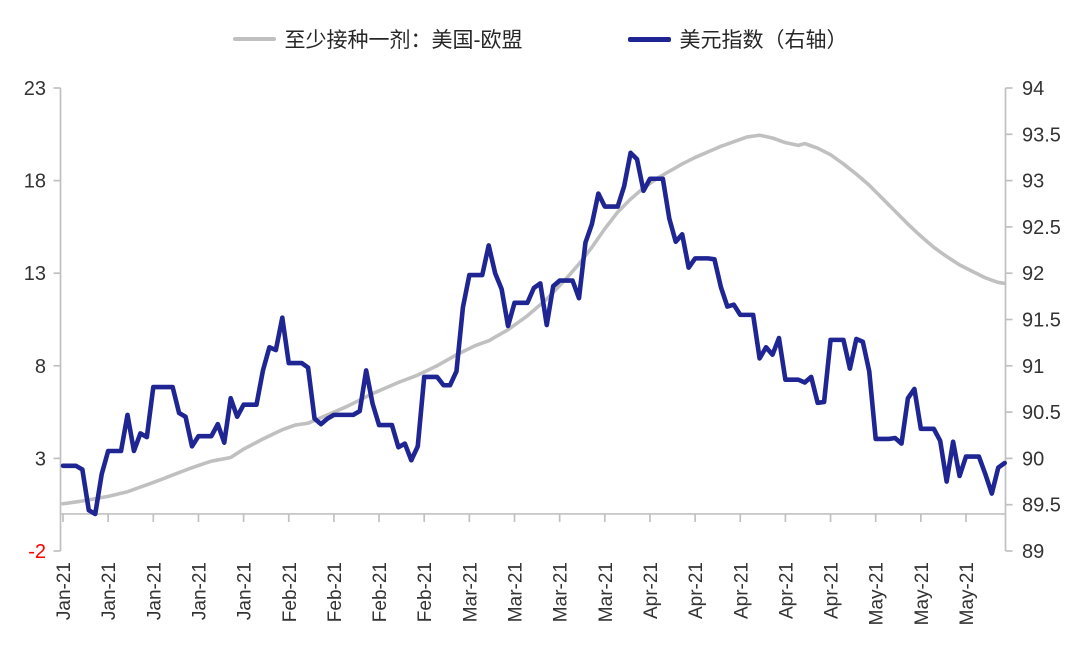 The width and height of the screenshot is (1080, 662). I want to click on right-axis-tick-label: 89, so click(1033, 552).